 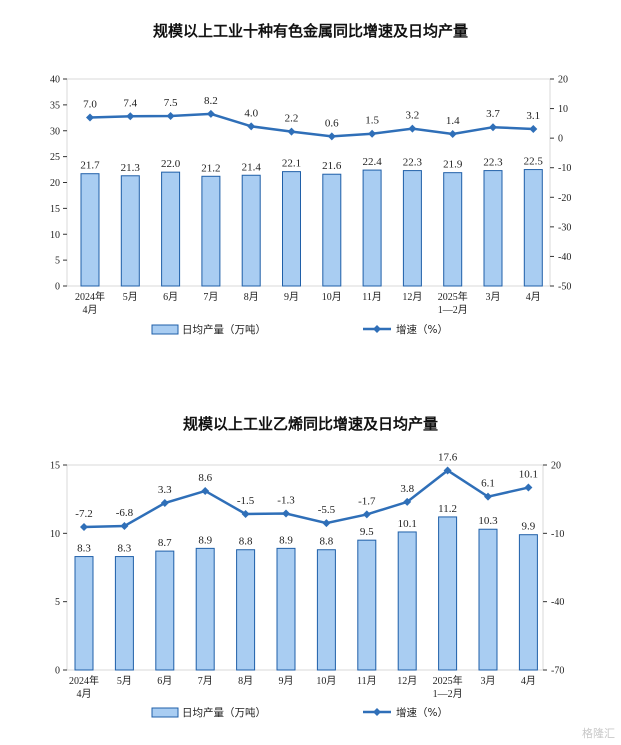 I want to click on chart1-left-tick-label: 5, so click(x=57, y=261).